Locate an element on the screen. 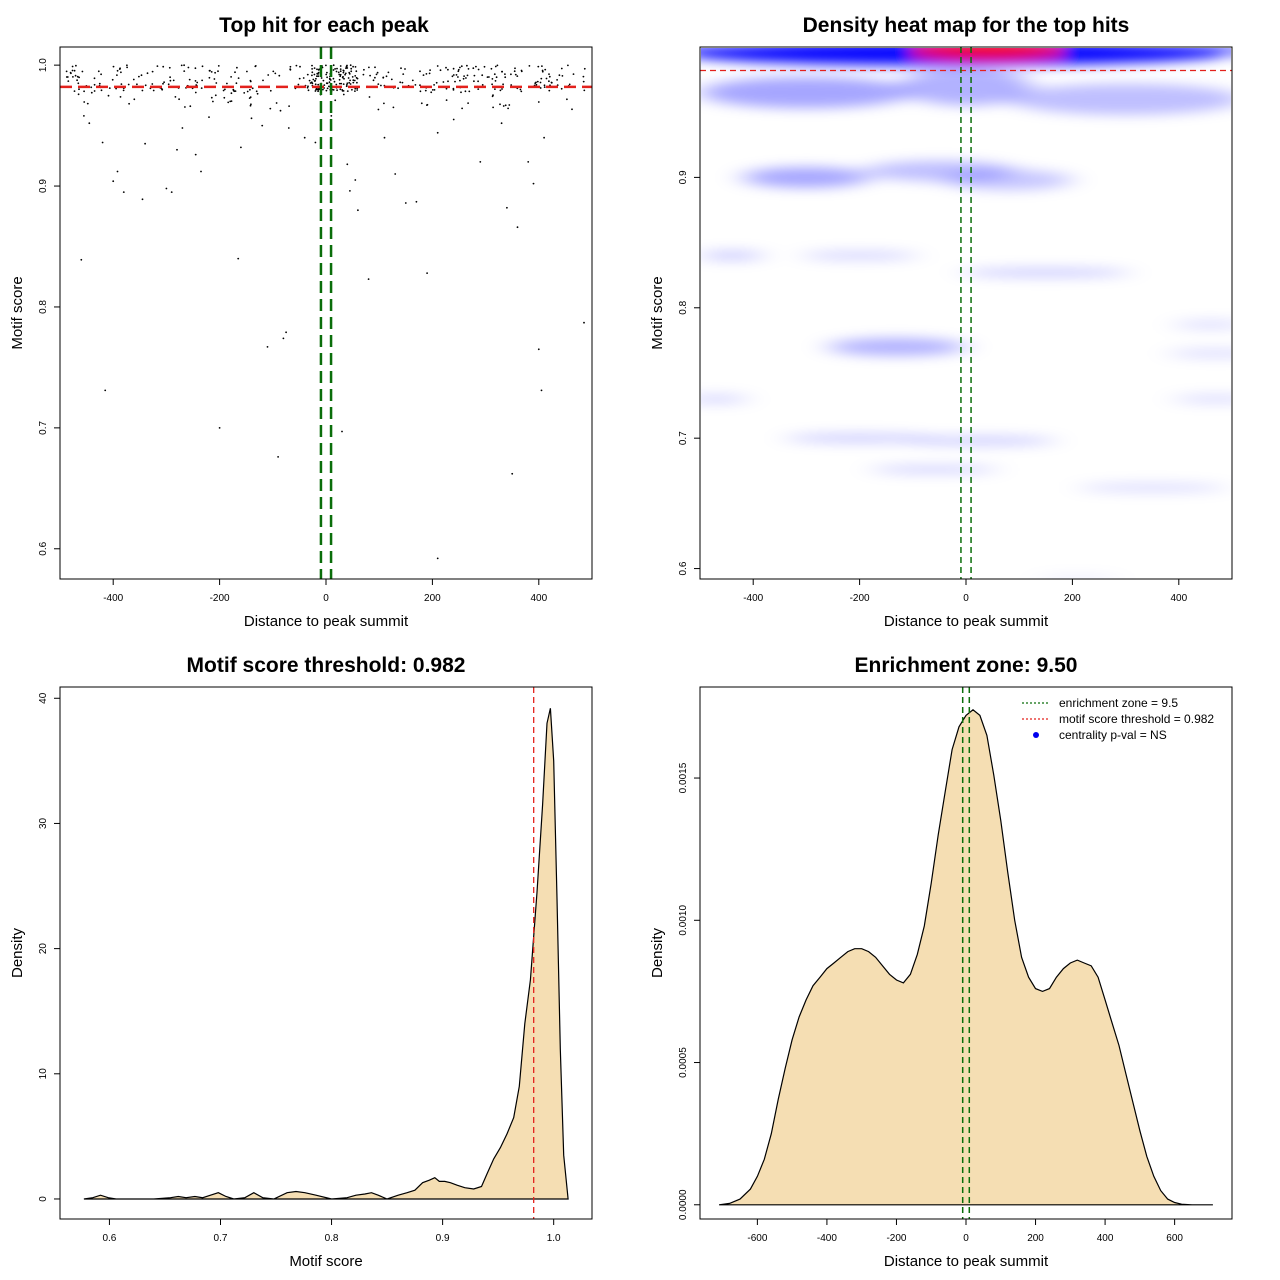 Image resolution: width=1280 pixels, height=1280 pixels. score-density-xtick-label: 0.9 is located at coordinates (443, 1238).